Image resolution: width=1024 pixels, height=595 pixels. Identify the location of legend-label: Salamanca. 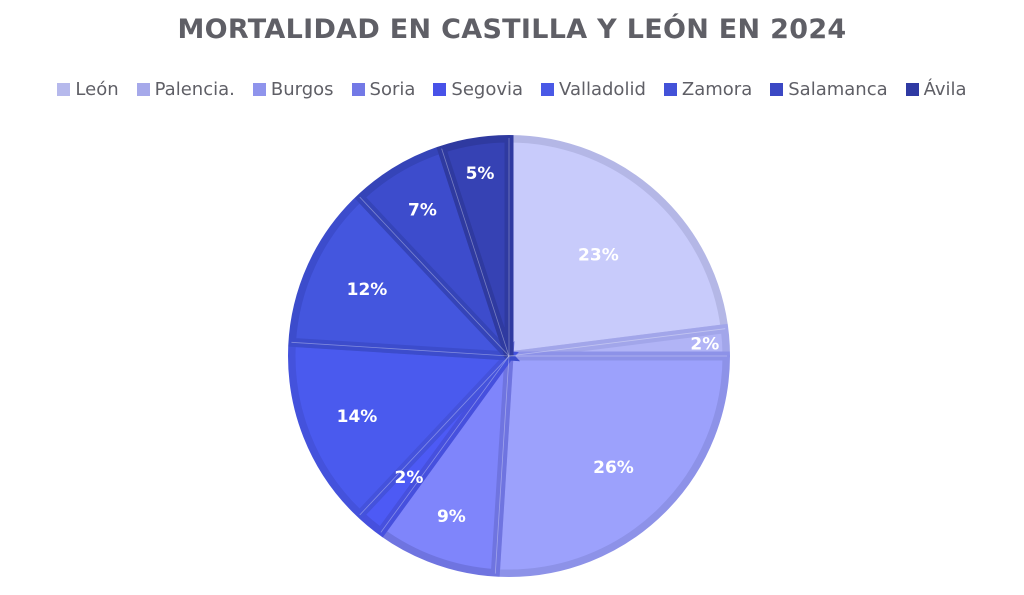
(838, 89).